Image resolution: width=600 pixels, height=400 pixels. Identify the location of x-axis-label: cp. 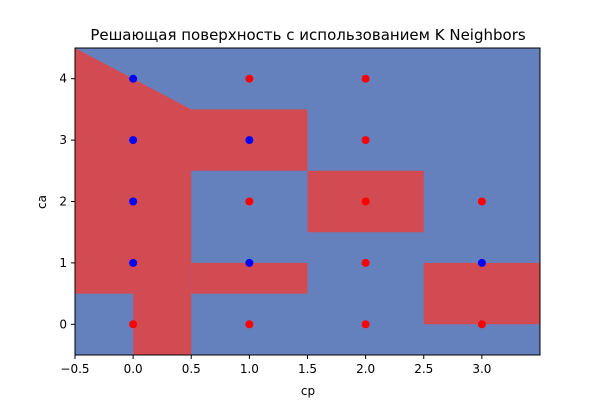
(308, 391).